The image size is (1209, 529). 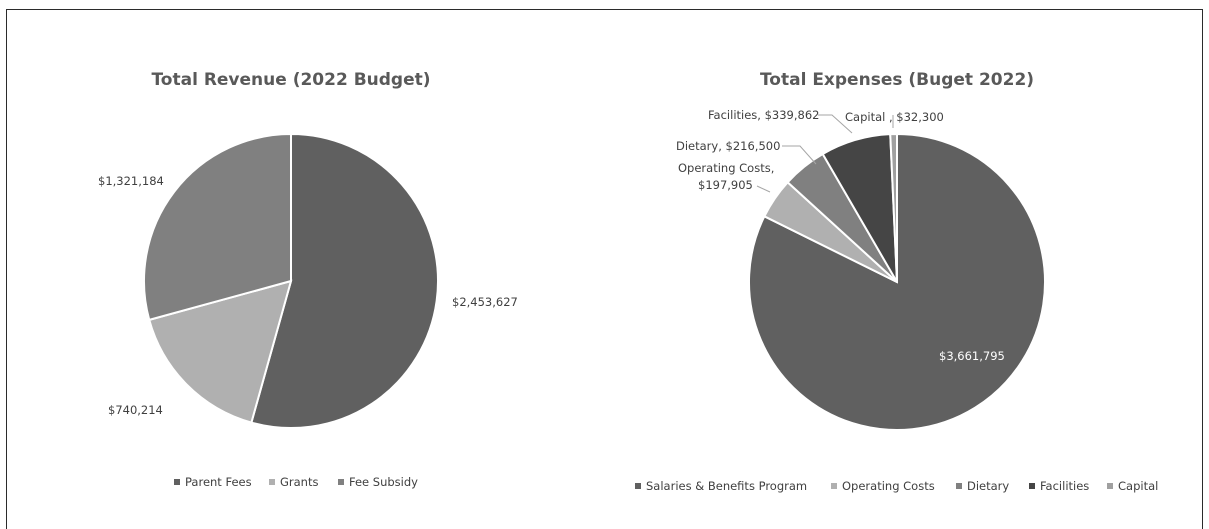 What do you see at coordinates (763, 189) in the screenshot?
I see `leader-line-operating-costs` at bounding box center [763, 189].